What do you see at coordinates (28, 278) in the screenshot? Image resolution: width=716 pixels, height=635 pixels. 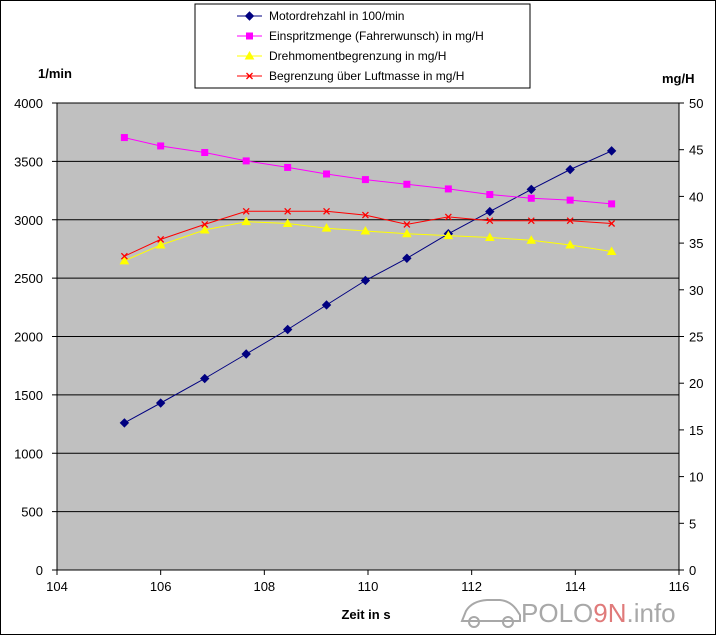 I see `left-y-tick-label: 2500` at bounding box center [28, 278].